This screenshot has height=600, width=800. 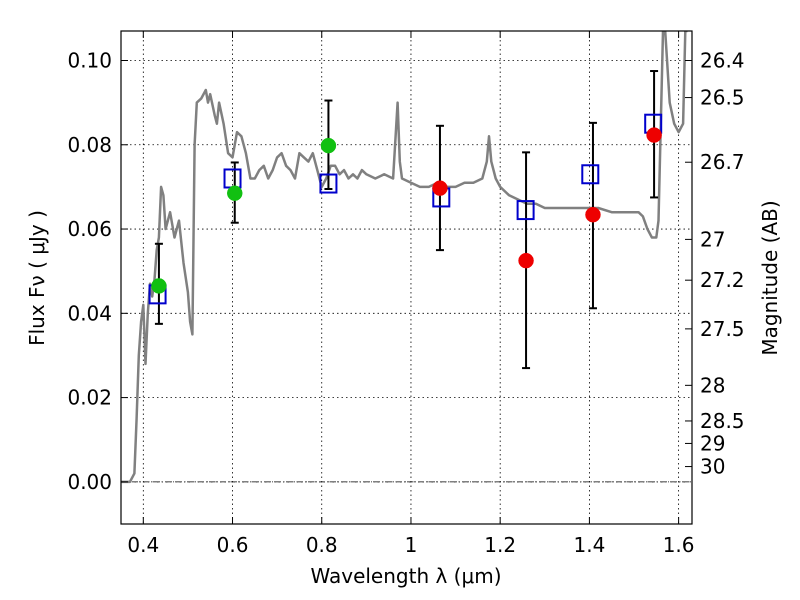 I want to click on x-tick-label: 1.6, so click(x=679, y=545).